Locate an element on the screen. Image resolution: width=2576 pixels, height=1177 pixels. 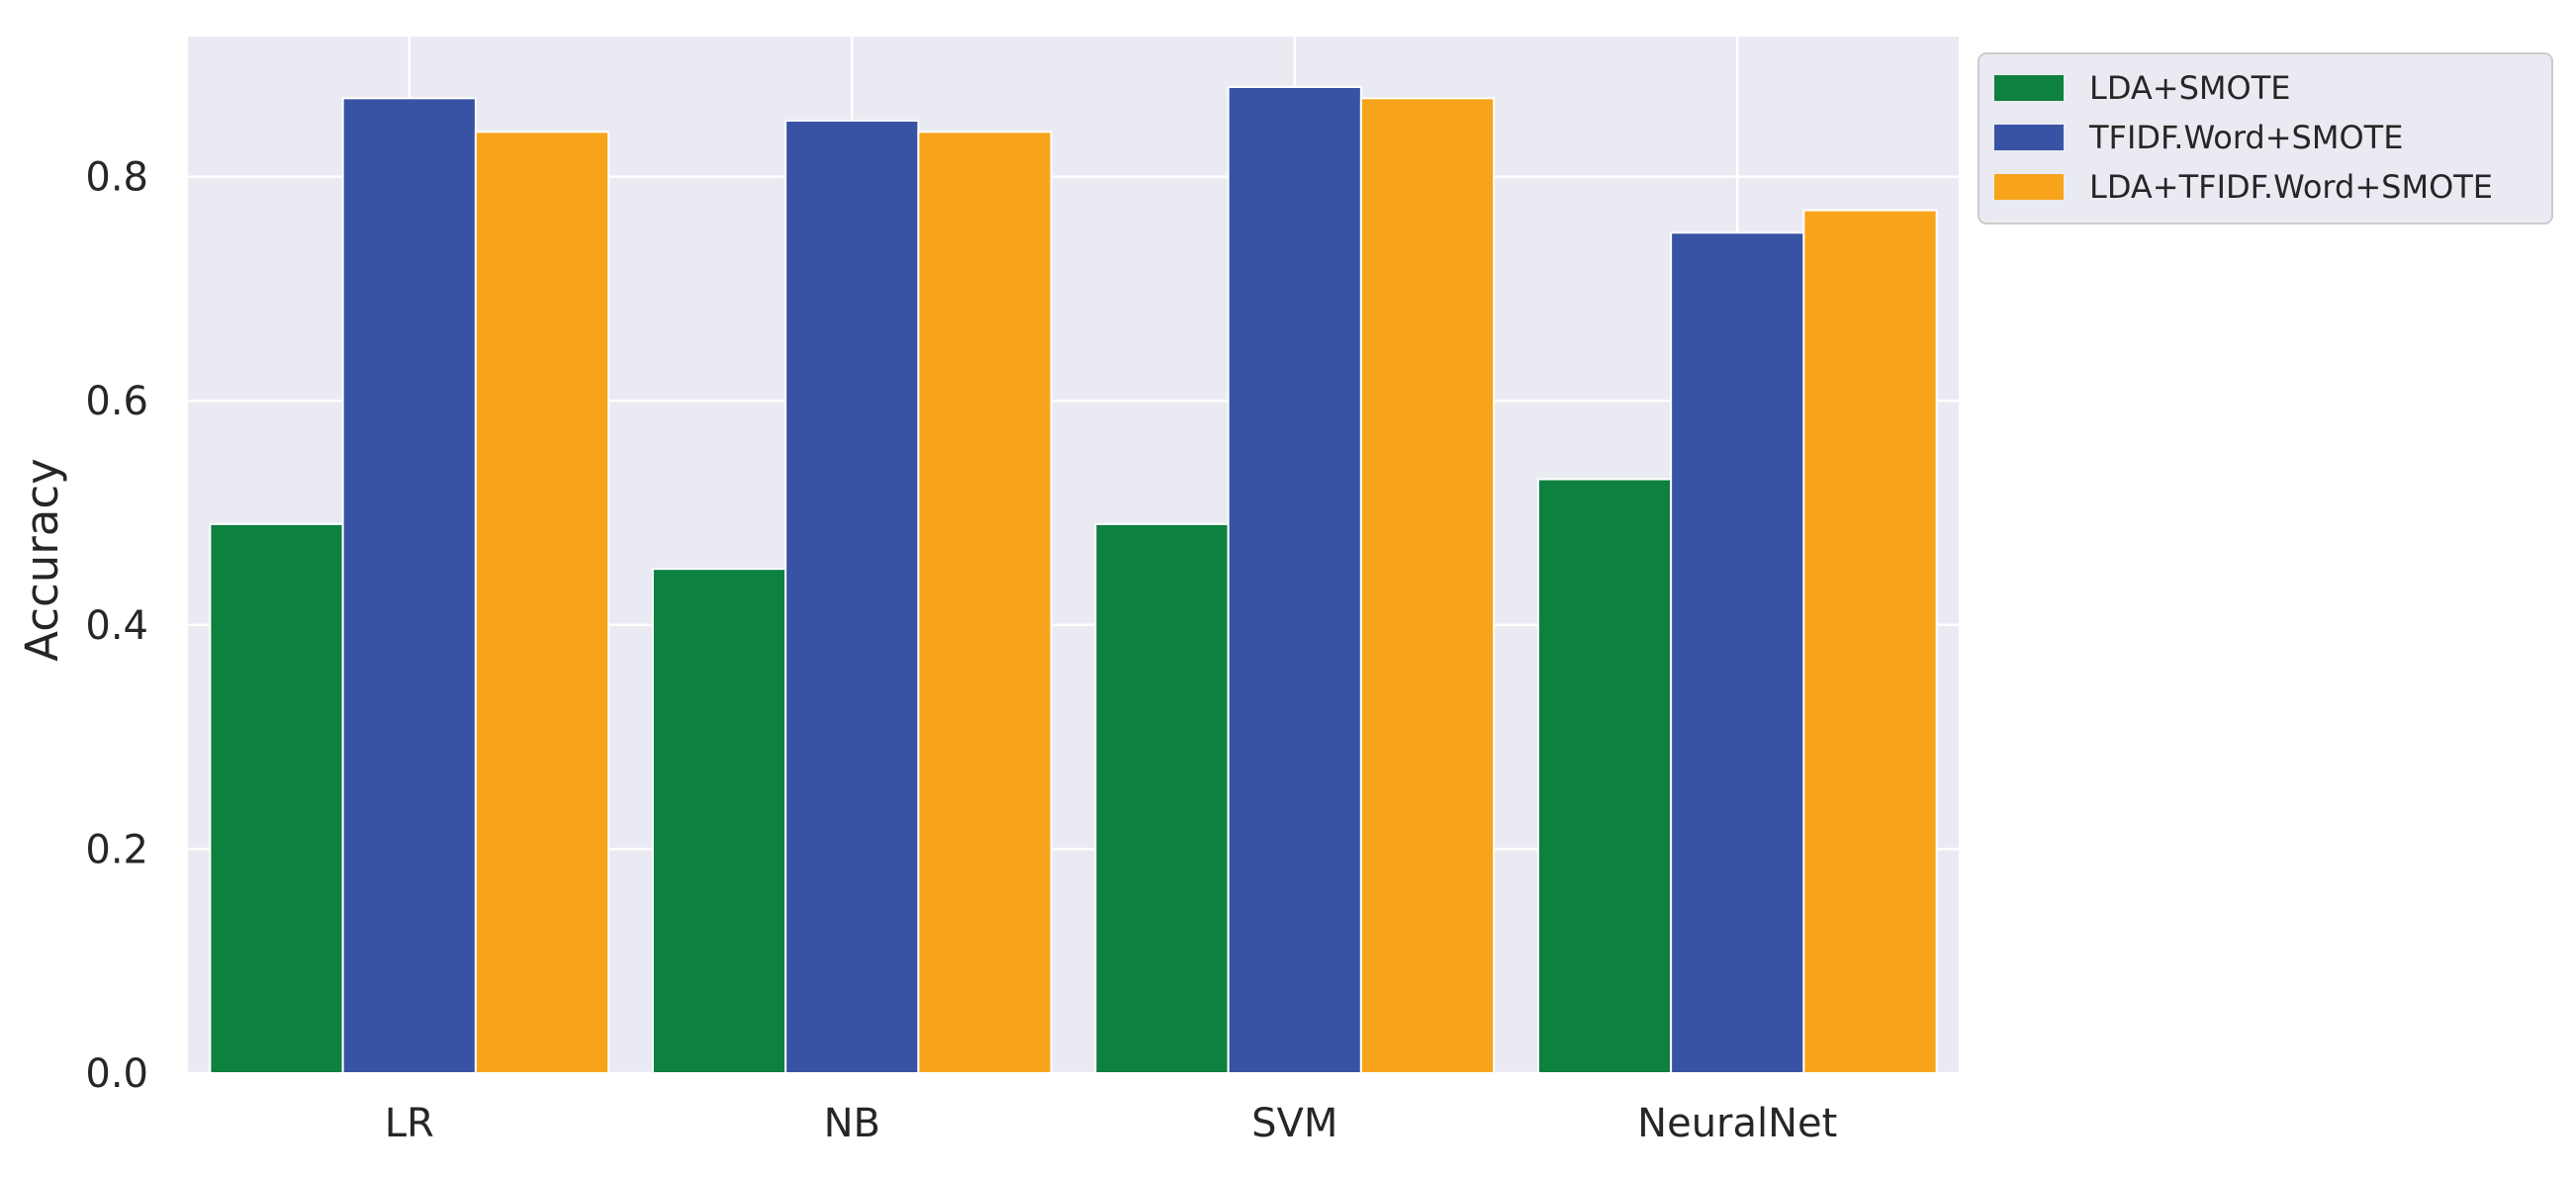
bar-tfidf-word-smote-svm is located at coordinates (1294, 580).